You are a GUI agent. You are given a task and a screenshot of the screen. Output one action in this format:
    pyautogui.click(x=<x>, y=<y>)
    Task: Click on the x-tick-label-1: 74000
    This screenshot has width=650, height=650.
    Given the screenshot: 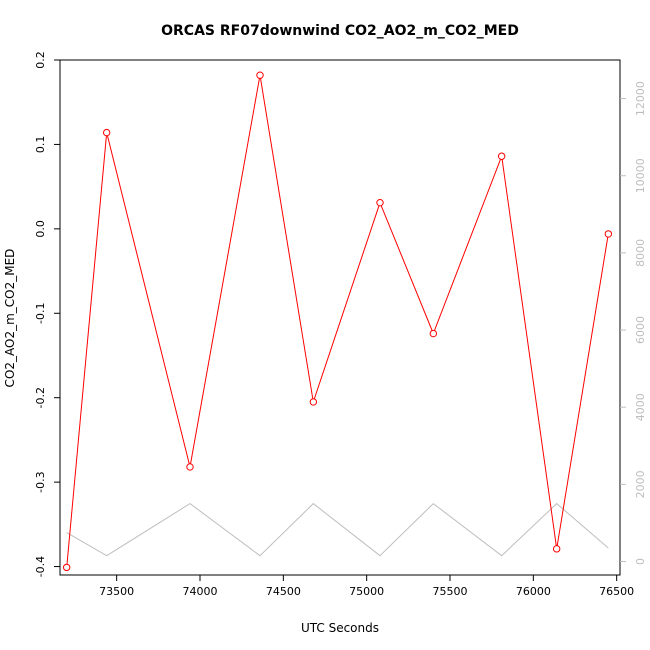 What is the action you would take?
    pyautogui.click(x=200, y=591)
    